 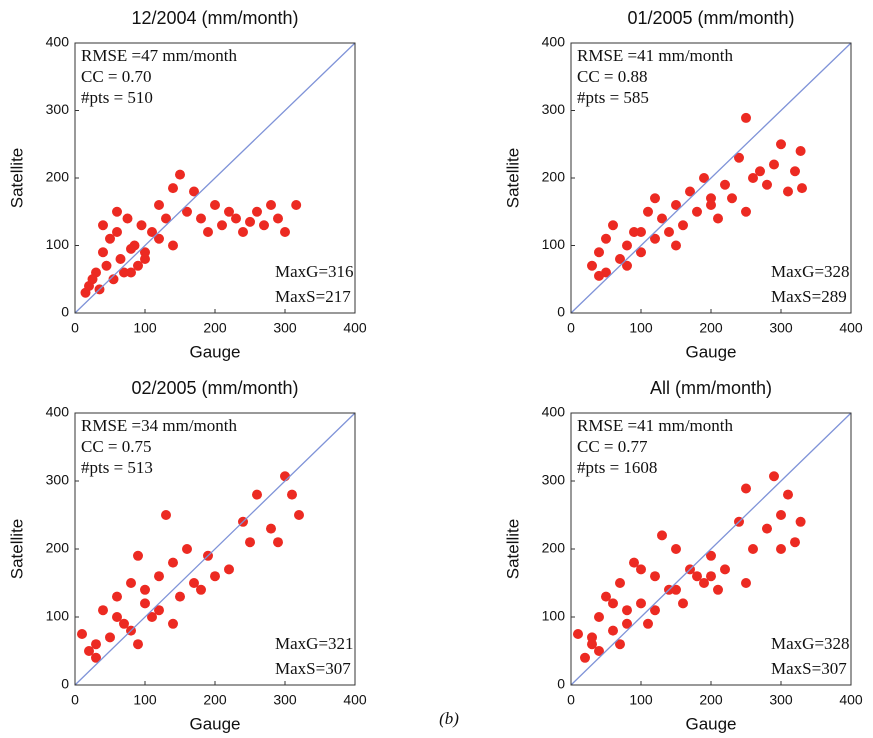 I want to click on x-tick-label: 0, so click(x=75, y=700).